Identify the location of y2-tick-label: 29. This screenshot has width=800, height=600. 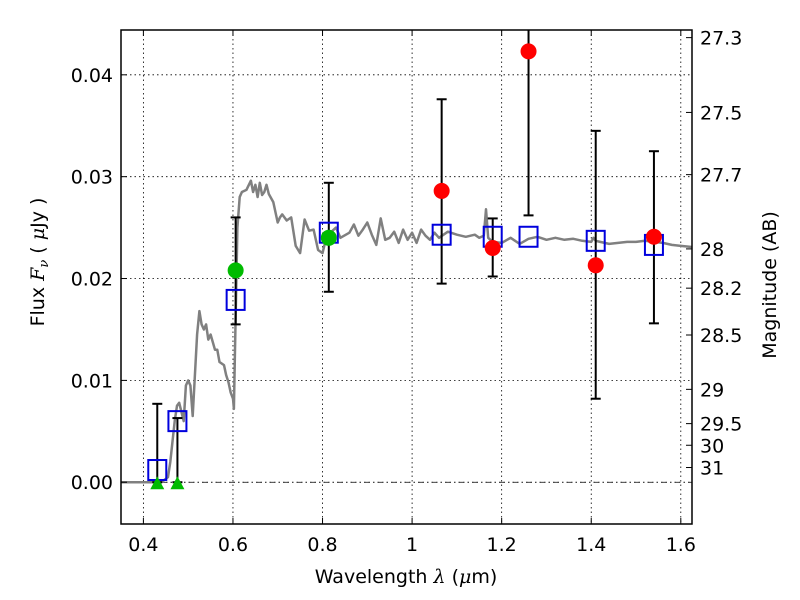
(712, 390).